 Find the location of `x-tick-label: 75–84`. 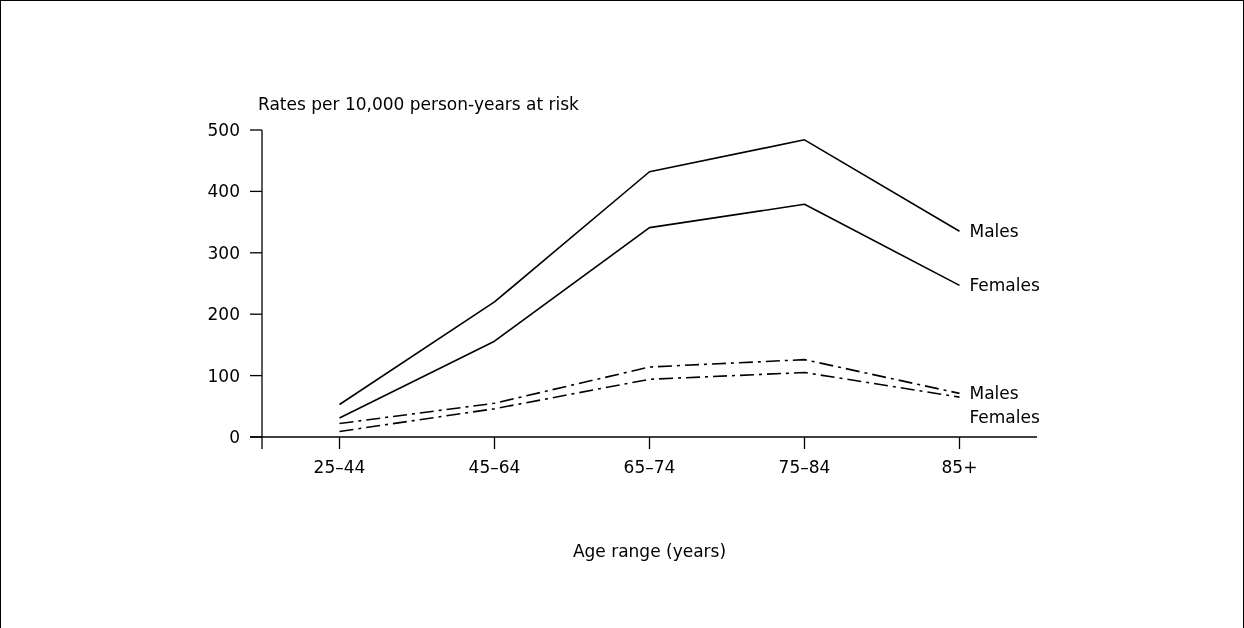

x-tick-label: 75–84 is located at coordinates (804, 467).